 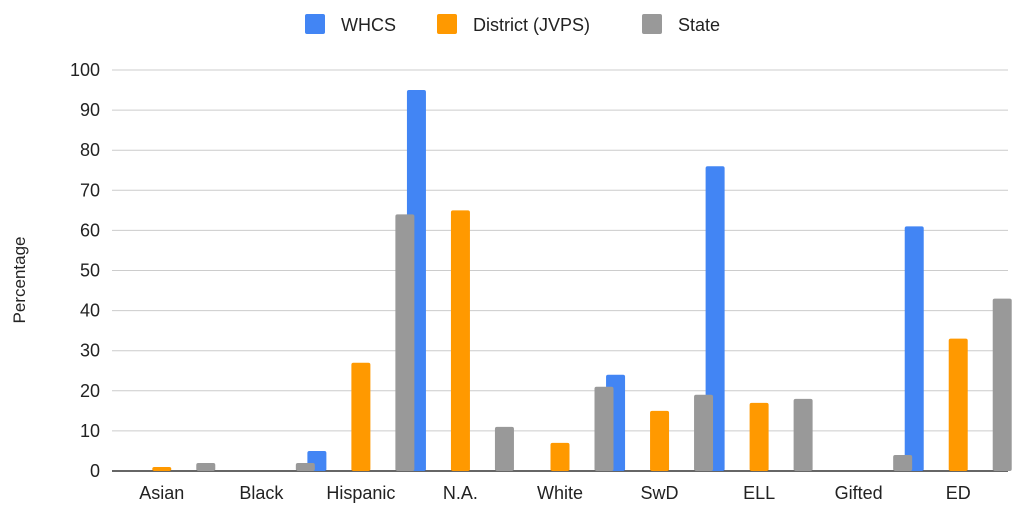 I want to click on bar-state-swd, so click(x=704, y=432).